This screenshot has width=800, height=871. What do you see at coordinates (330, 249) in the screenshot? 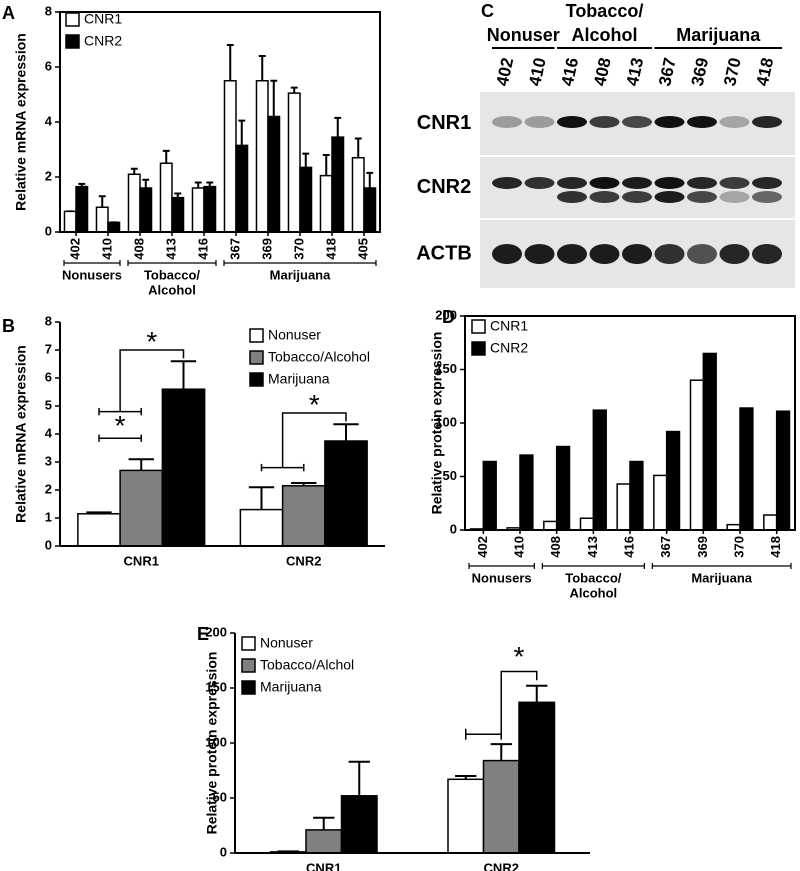
I see `x-tick-label: 418` at bounding box center [330, 249].